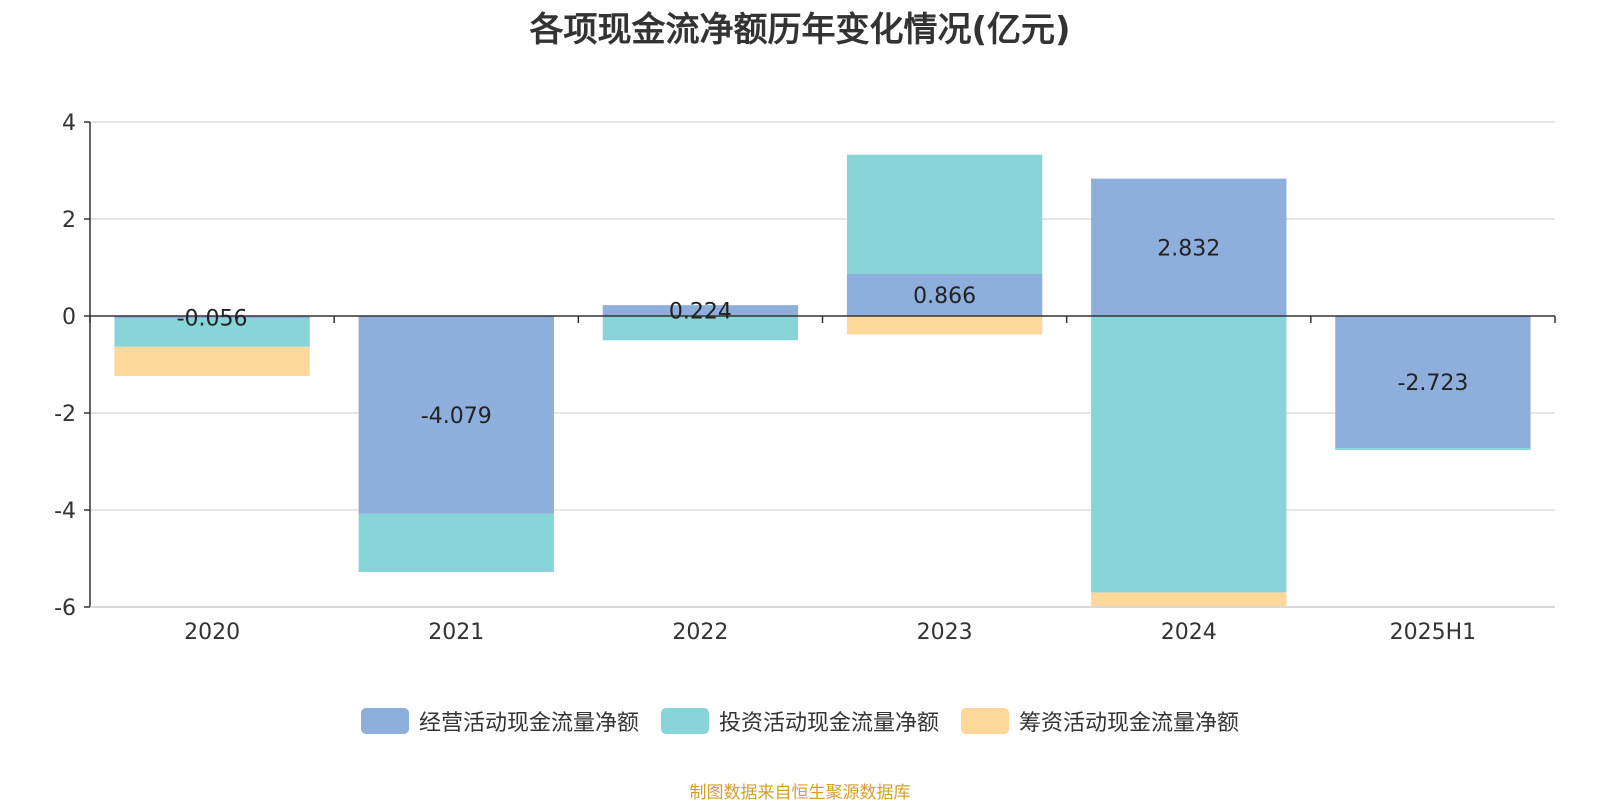 This screenshot has width=1600, height=803. I want to click on chart-title: 各项现金流净额历年变化情况(亿元), so click(800, 30).